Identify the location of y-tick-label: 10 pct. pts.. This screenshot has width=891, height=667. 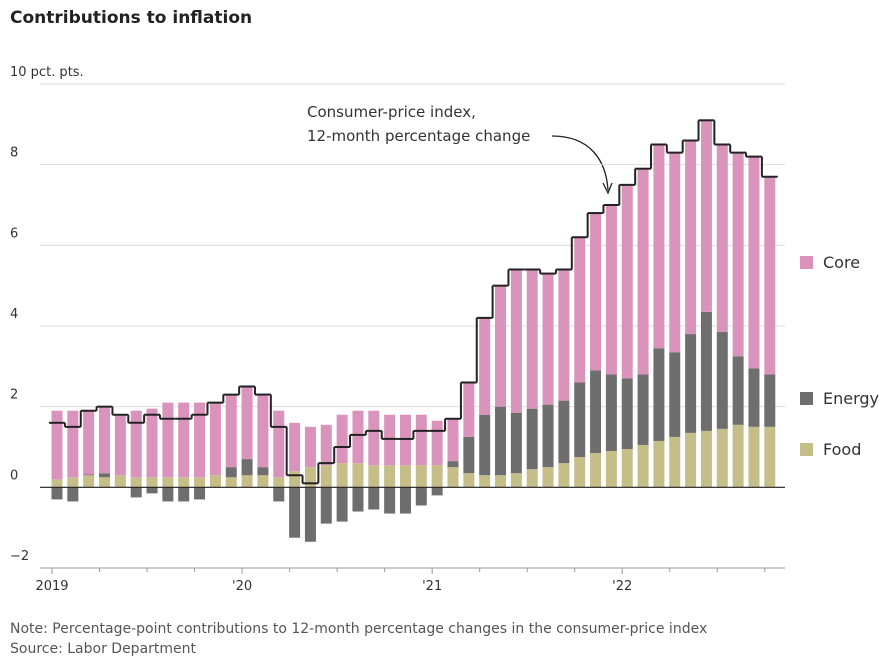
(47, 72).